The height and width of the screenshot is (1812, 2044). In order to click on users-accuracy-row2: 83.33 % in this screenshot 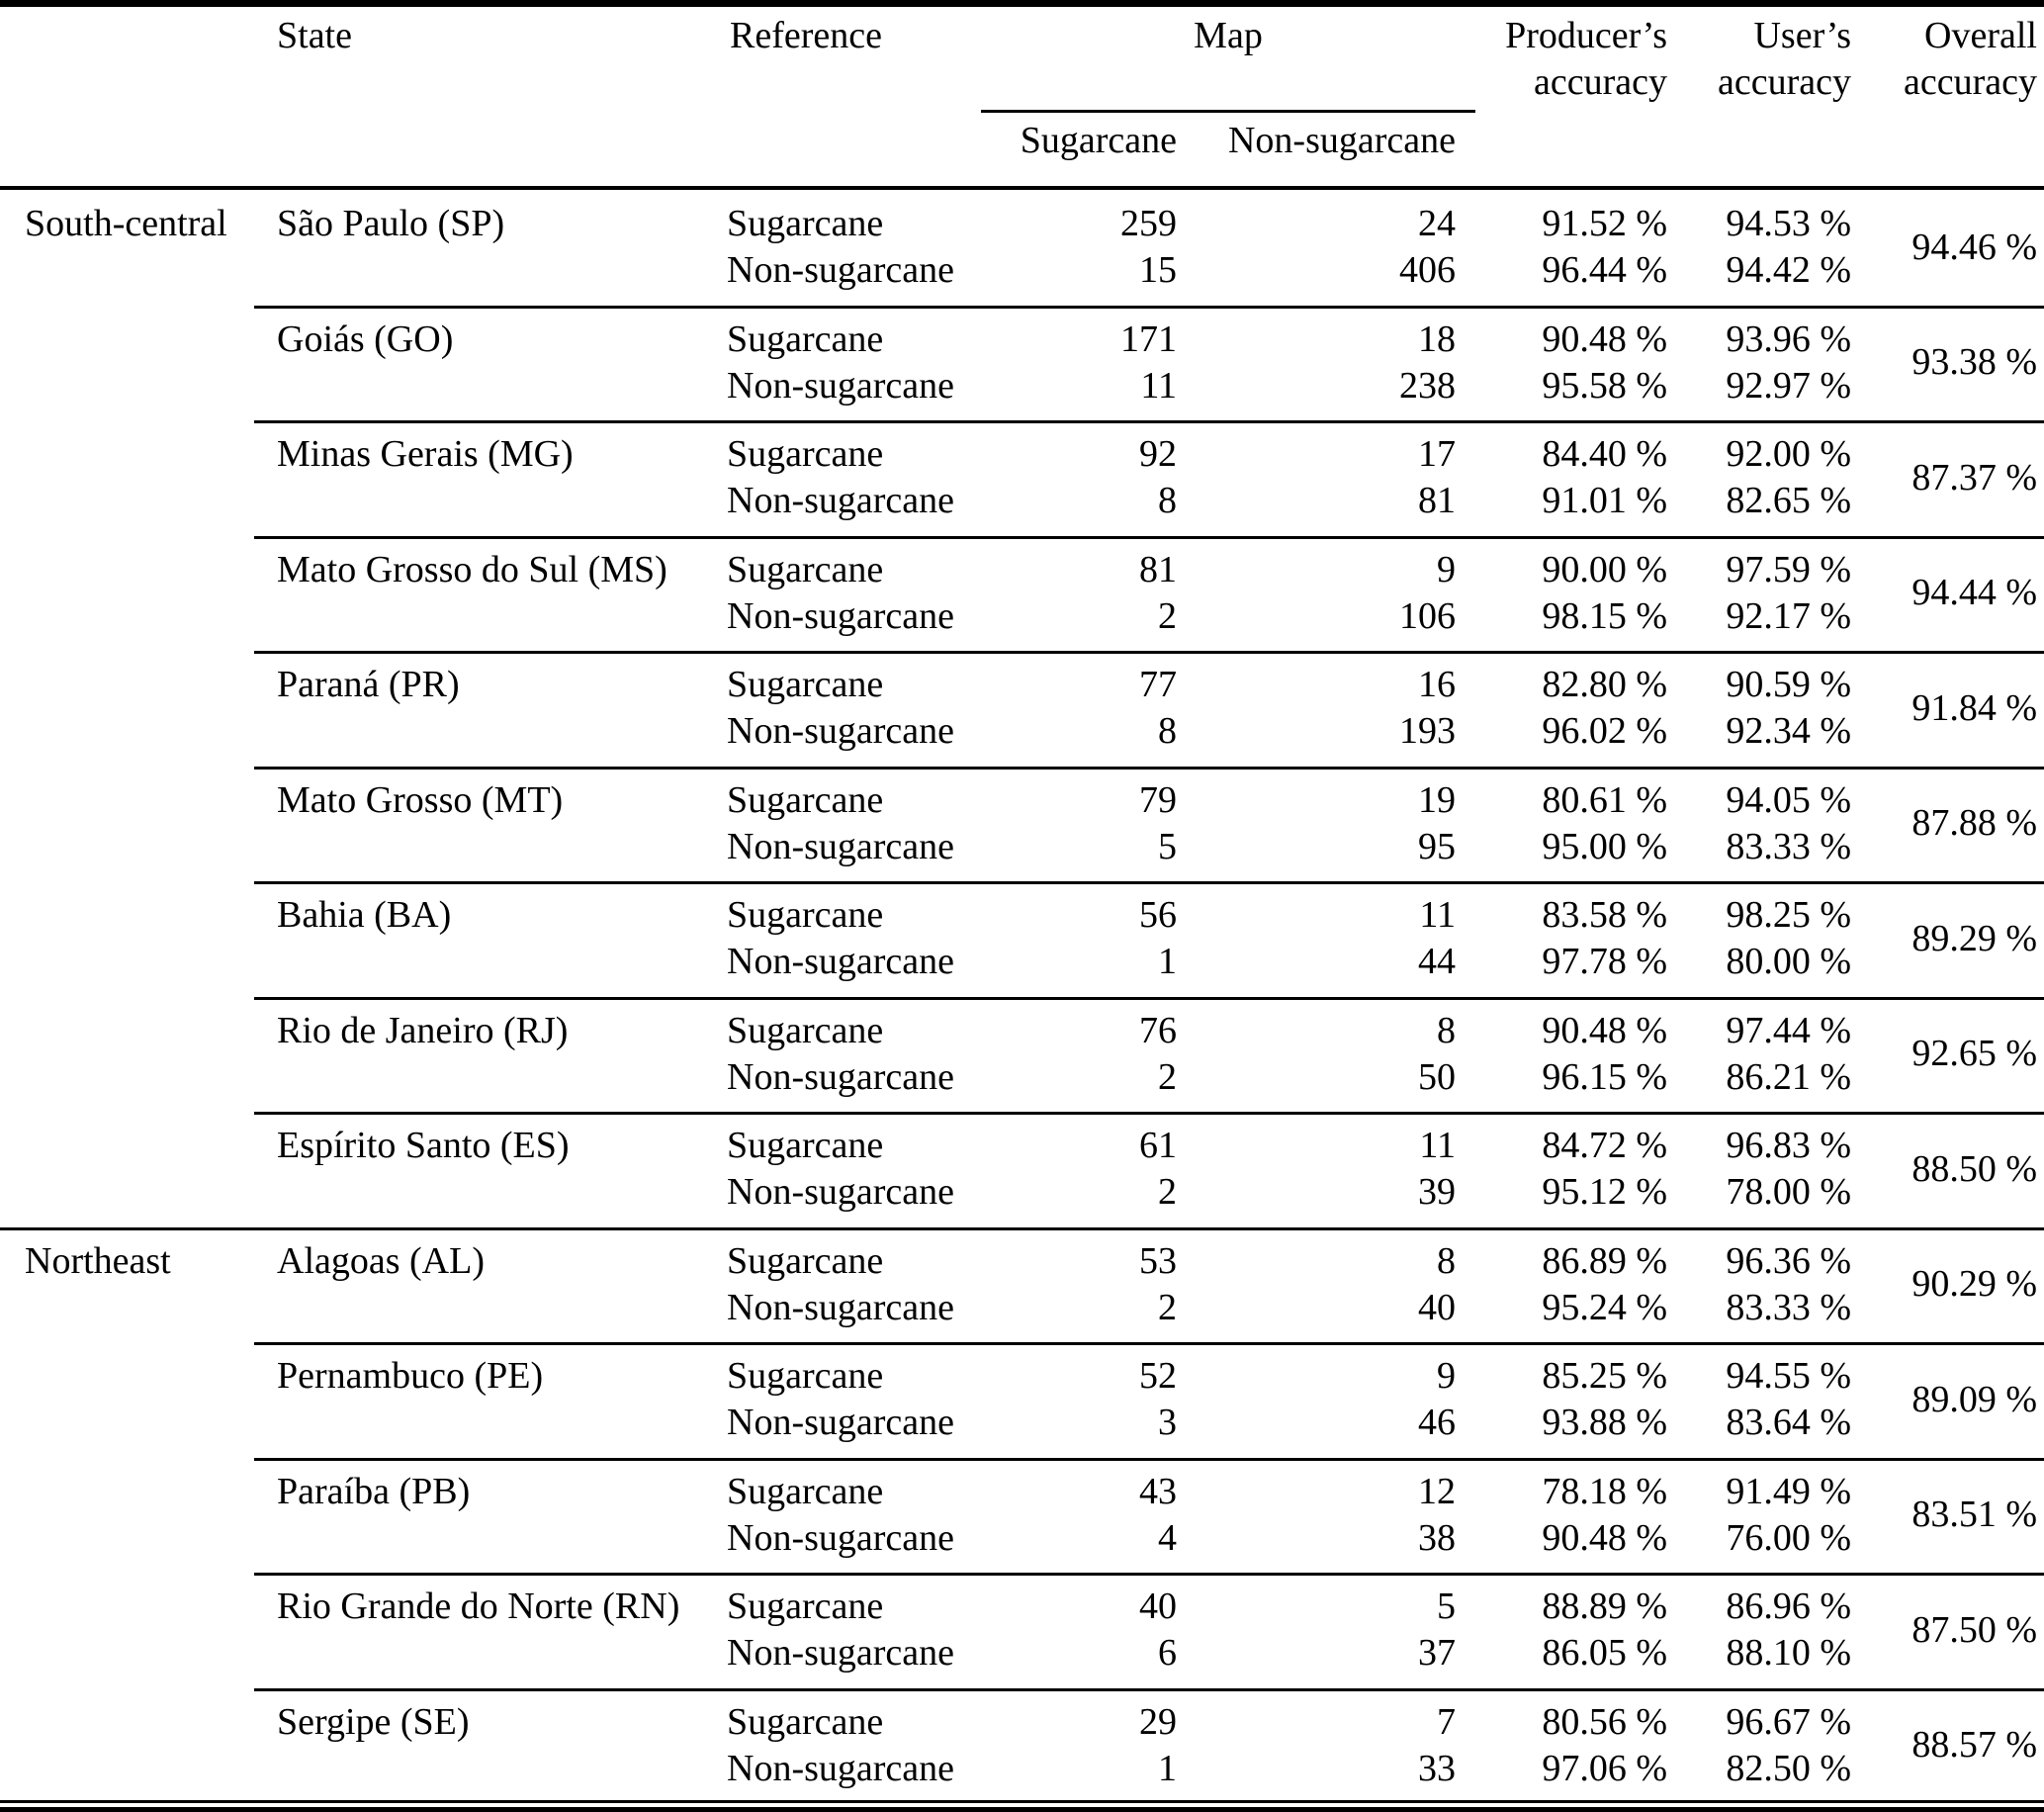, I will do `click(1788, 846)`.